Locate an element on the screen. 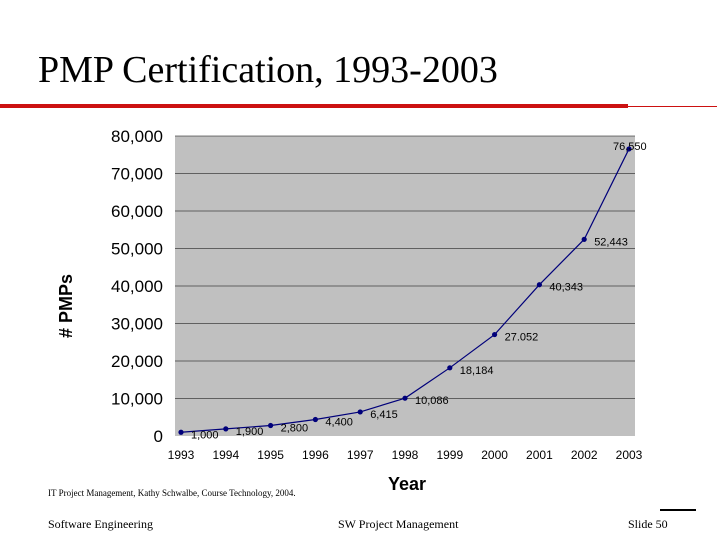  x-tick-label: 1996 is located at coordinates (315, 455).